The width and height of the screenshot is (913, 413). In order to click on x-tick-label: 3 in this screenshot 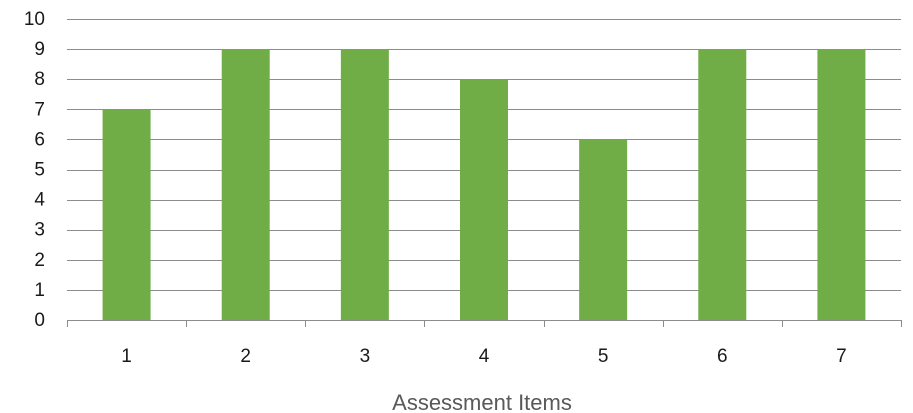, I will do `click(365, 356)`.